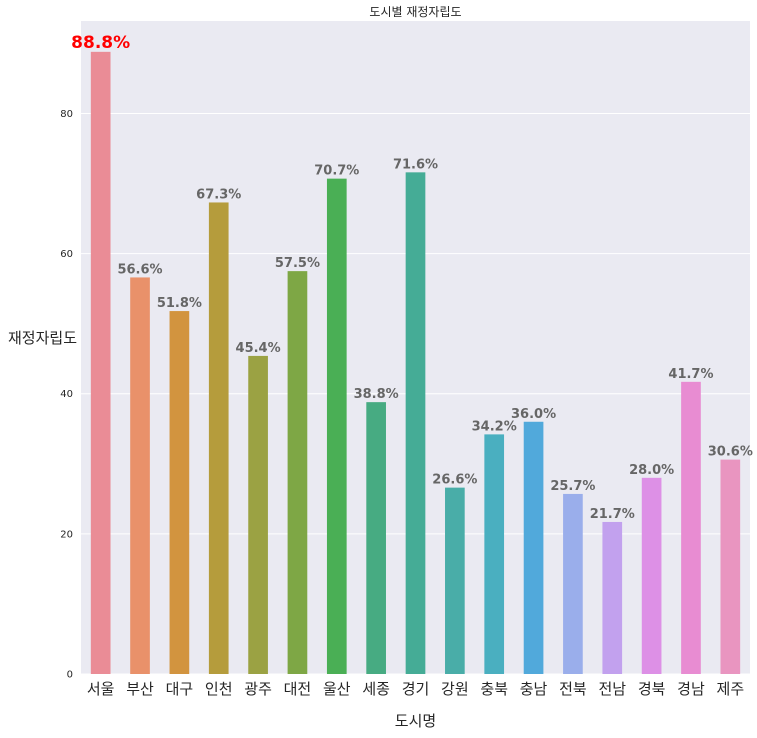  Describe the element at coordinates (218, 194) in the screenshot. I see `data-label: 67.3%` at that location.